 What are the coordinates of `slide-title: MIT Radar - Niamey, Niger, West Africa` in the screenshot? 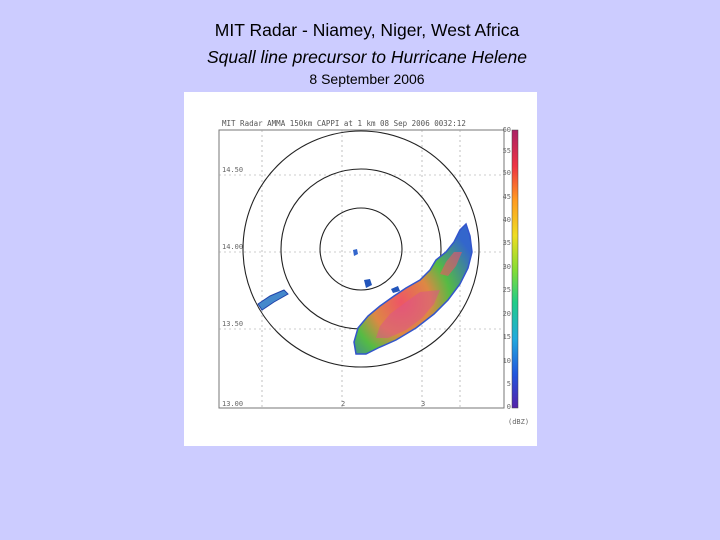 It's located at (367, 30).